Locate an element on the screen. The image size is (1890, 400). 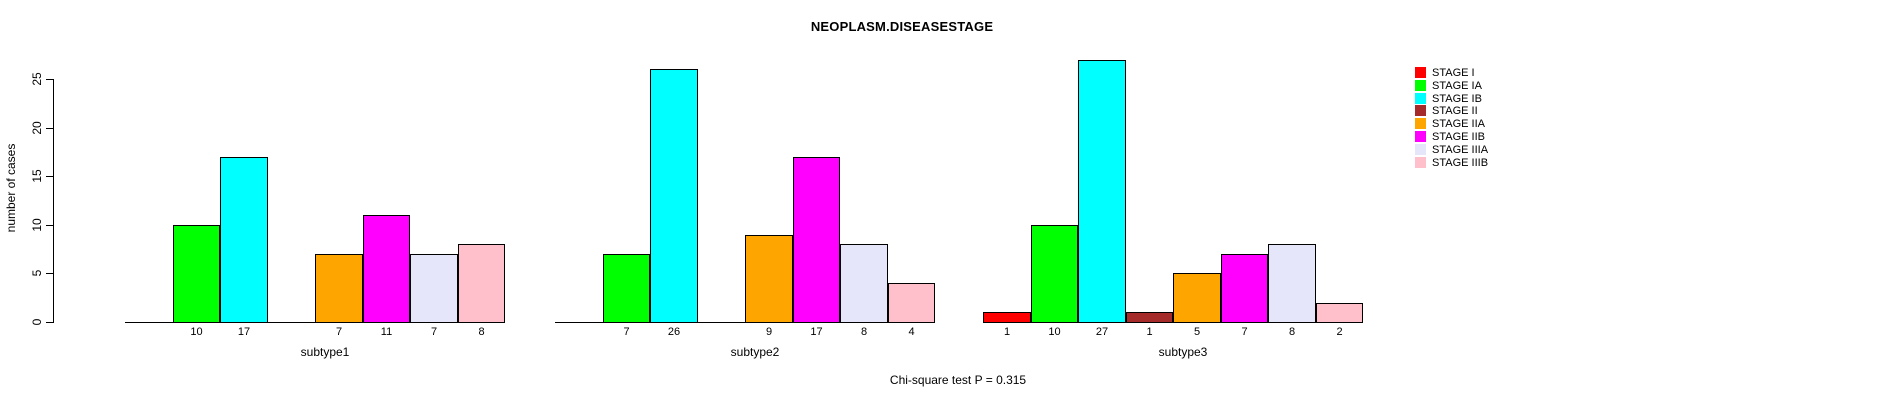
legend-label: STAGE IIA is located at coordinates (1458, 124).